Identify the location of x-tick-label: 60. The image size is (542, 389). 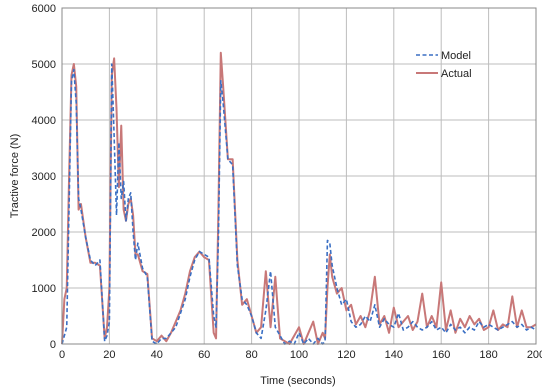
(204, 355).